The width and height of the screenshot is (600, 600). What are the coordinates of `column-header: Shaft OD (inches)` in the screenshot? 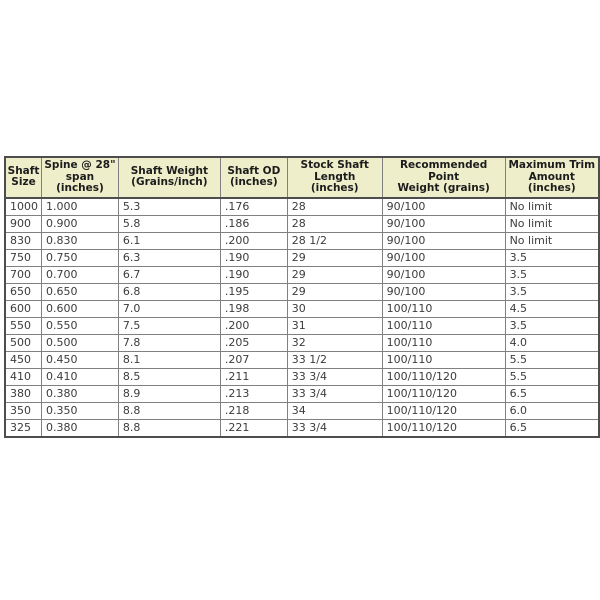 It's located at (253, 177).